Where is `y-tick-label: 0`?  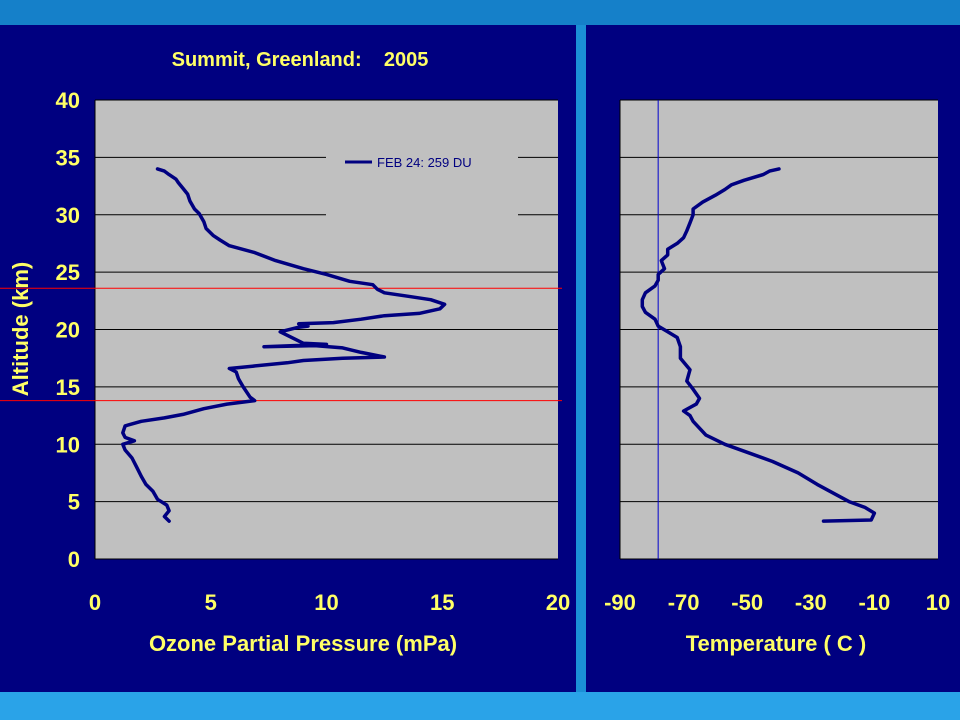
y-tick-label: 0 is located at coordinates (74, 559).